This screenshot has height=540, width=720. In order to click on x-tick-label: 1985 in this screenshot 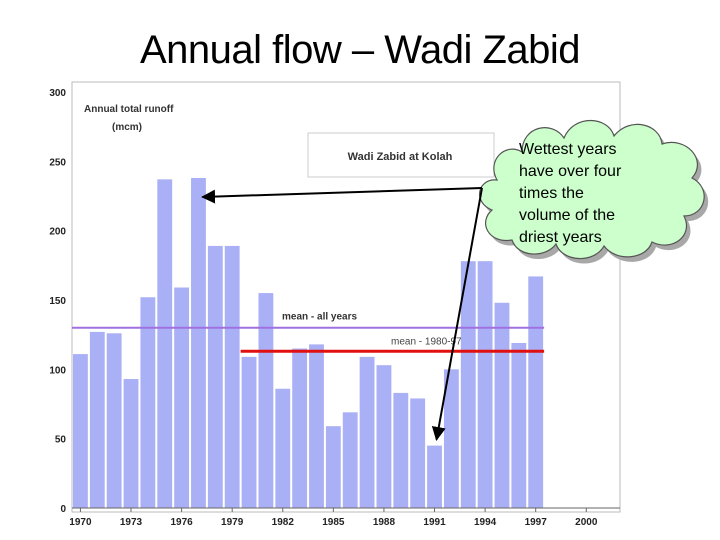, I will do `click(333, 522)`.